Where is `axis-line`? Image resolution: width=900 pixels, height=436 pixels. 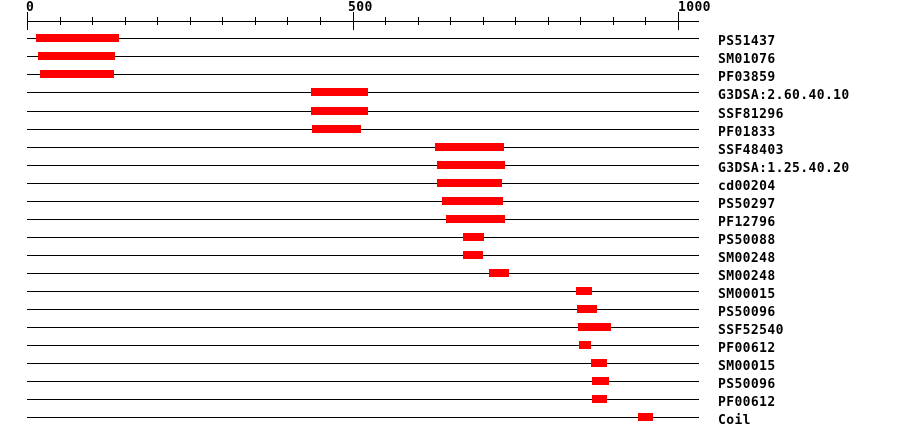 axis-line is located at coordinates (363, 21).